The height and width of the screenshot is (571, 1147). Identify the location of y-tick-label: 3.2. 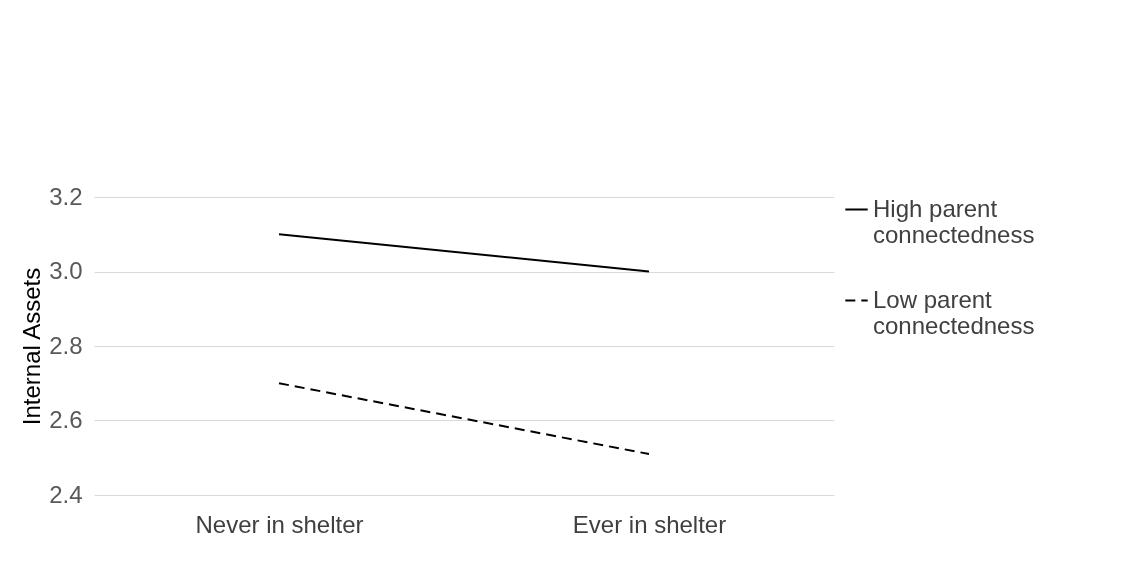
(66, 196).